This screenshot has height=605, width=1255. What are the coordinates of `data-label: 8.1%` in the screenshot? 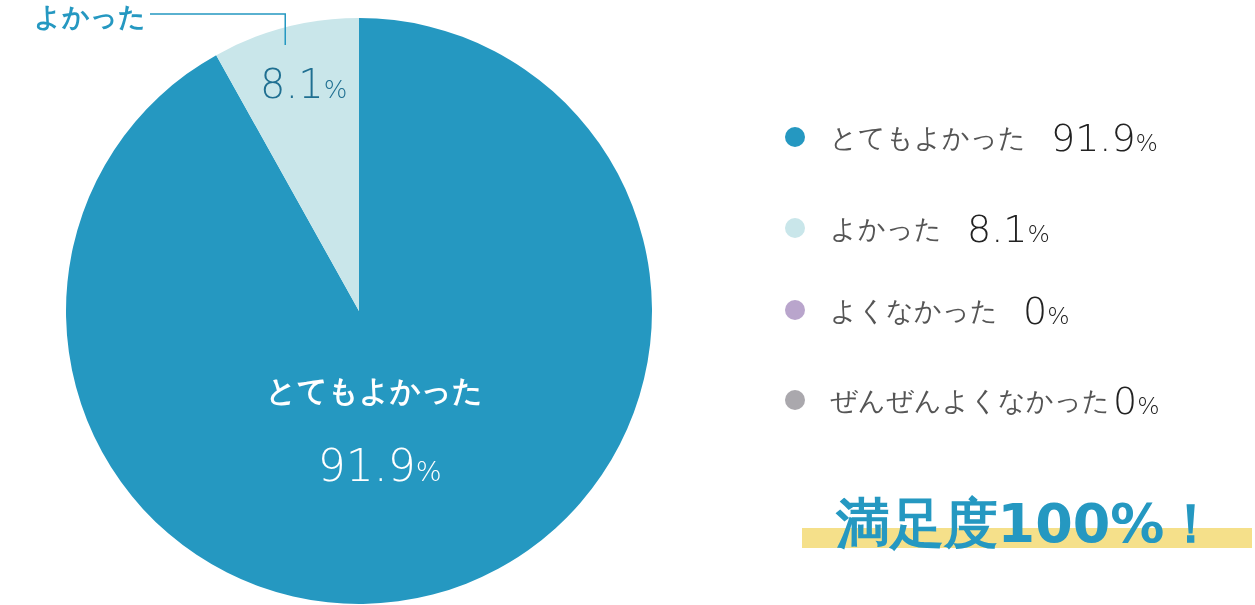 It's located at (304, 84).